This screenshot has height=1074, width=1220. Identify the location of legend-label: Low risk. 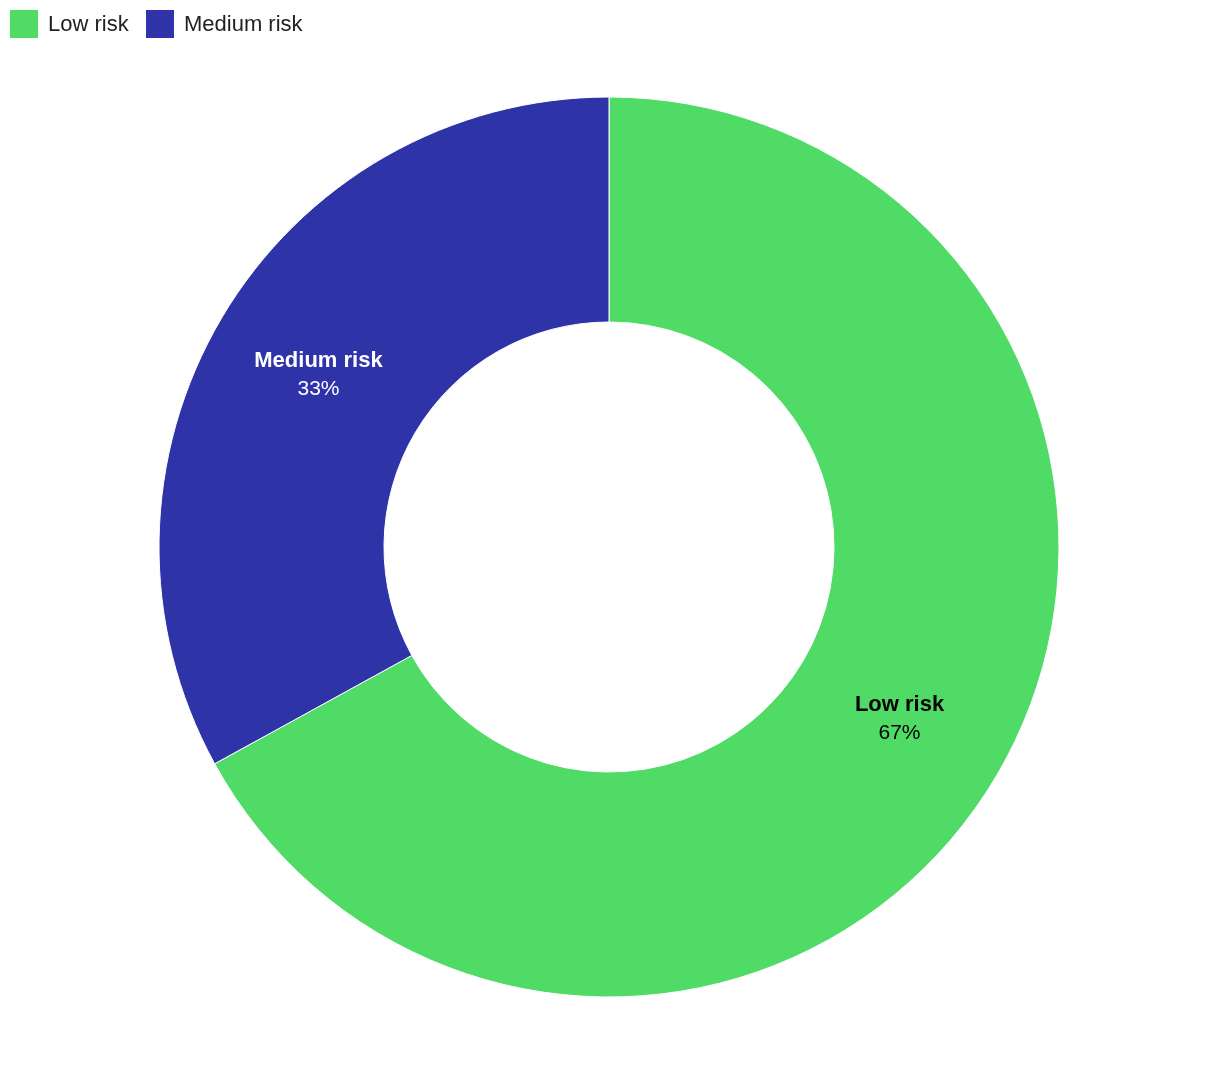
(89, 23).